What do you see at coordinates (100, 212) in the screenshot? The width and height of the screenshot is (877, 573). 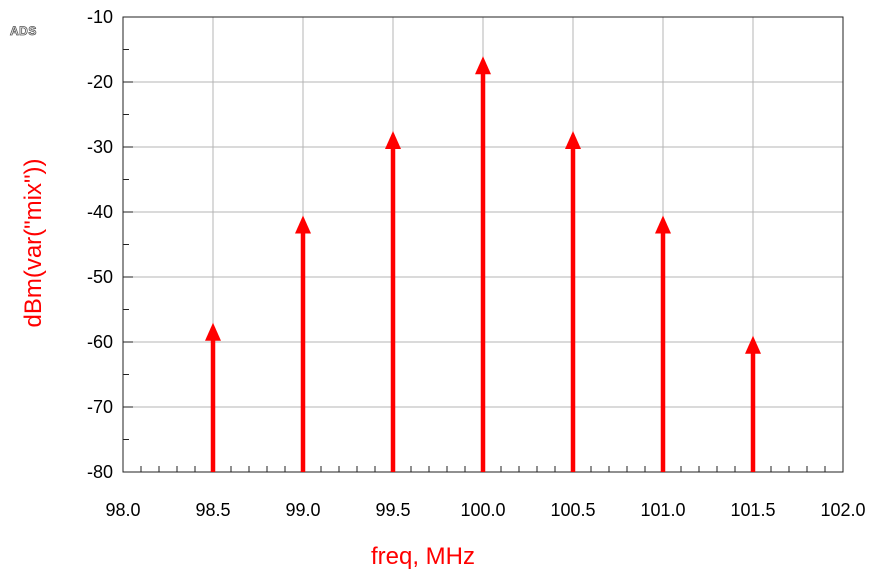 I see `y-tick-label: -40` at bounding box center [100, 212].